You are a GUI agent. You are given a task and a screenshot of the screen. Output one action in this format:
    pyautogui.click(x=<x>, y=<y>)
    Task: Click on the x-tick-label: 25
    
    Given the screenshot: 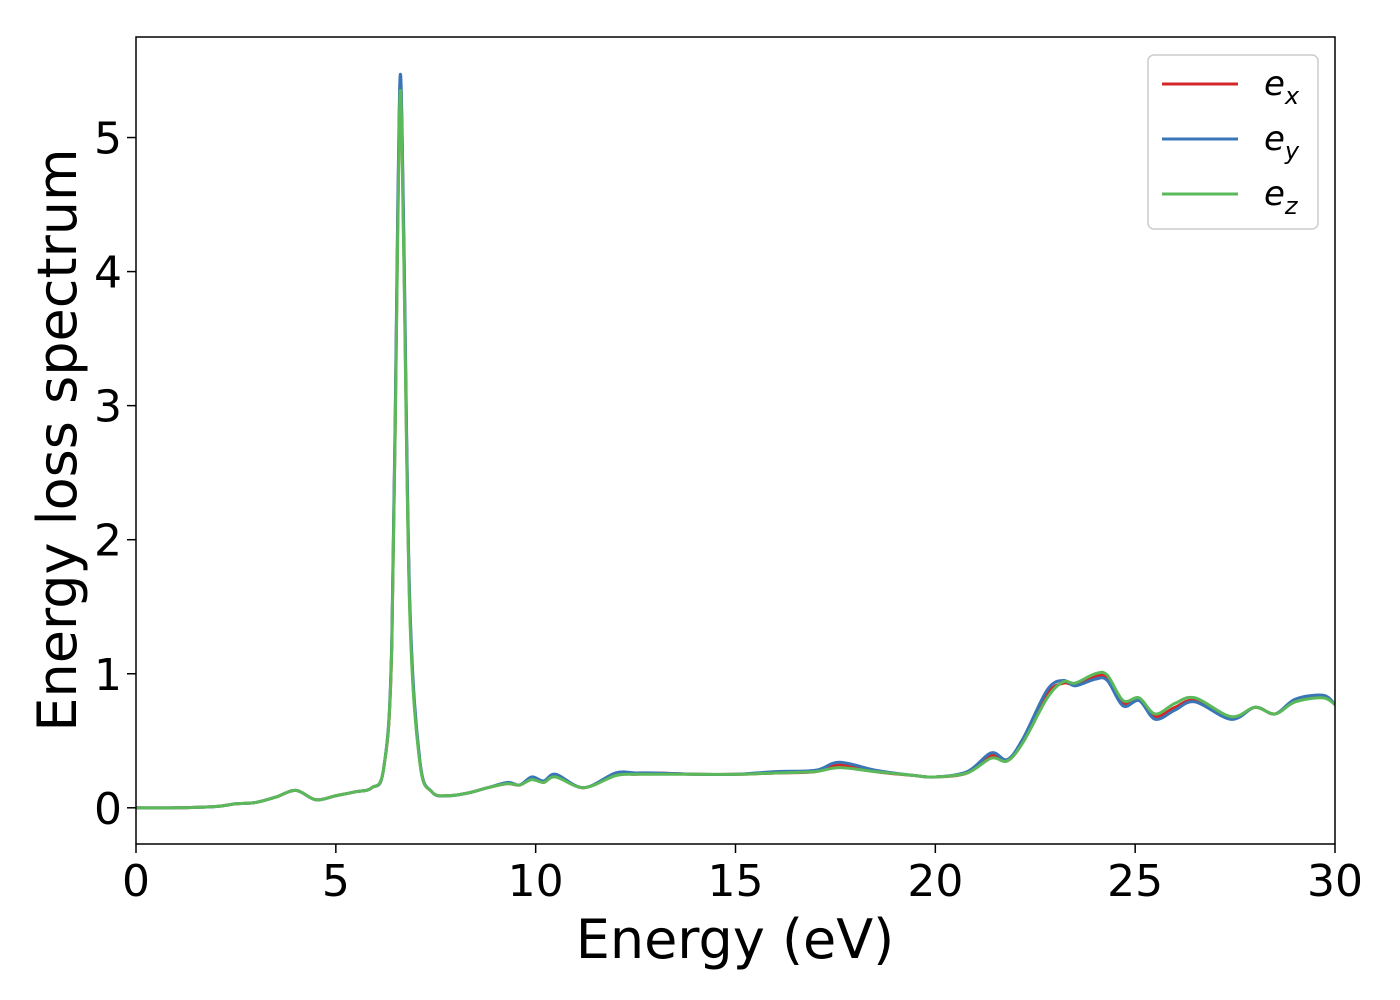 What is the action you would take?
    pyautogui.click(x=1135, y=881)
    